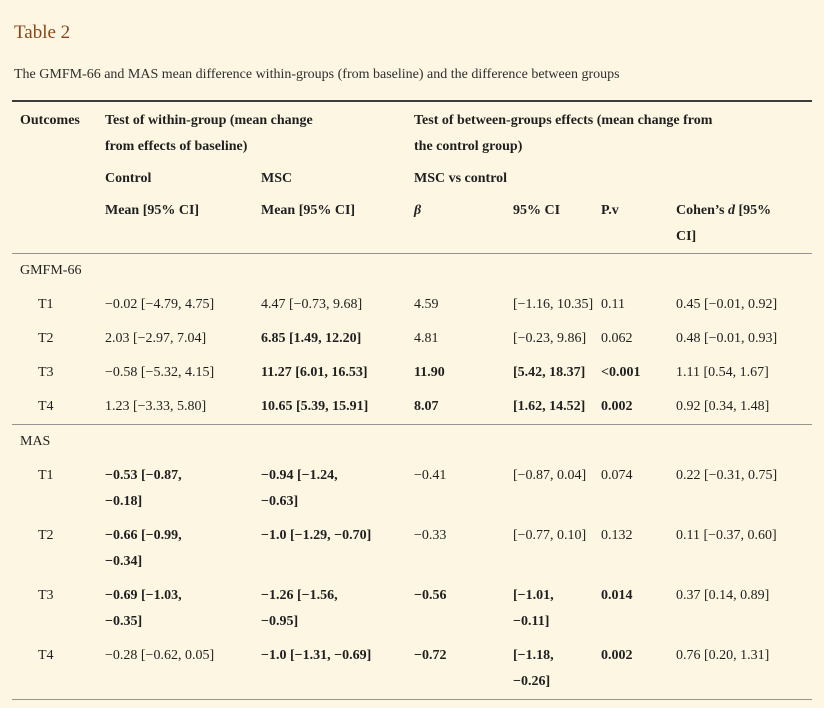  I want to click on cell-msc: 6.85 [1.49, 12.20], so click(311, 338).